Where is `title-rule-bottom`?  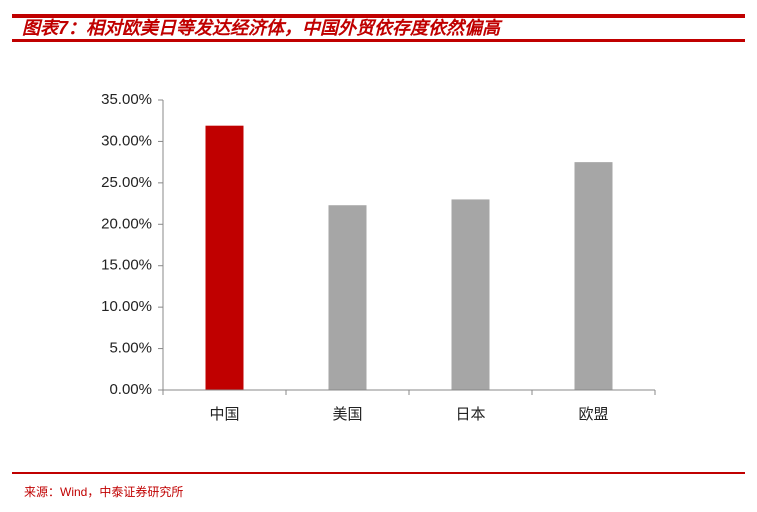 title-rule-bottom is located at coordinates (378, 40).